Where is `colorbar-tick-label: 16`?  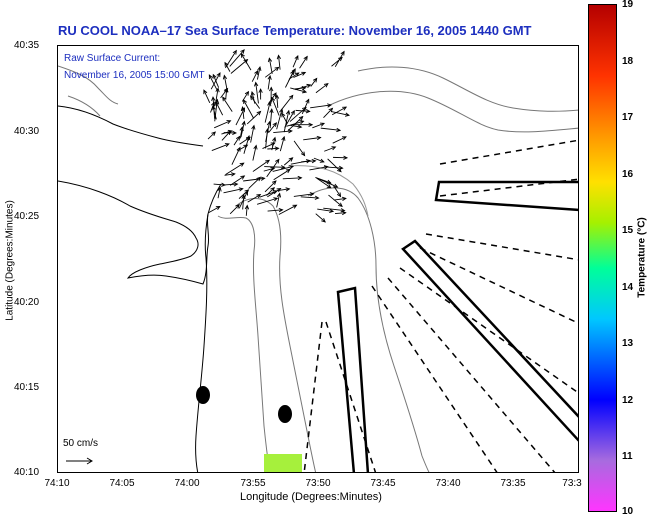
colorbar-tick-label: 16 is located at coordinates (628, 174).